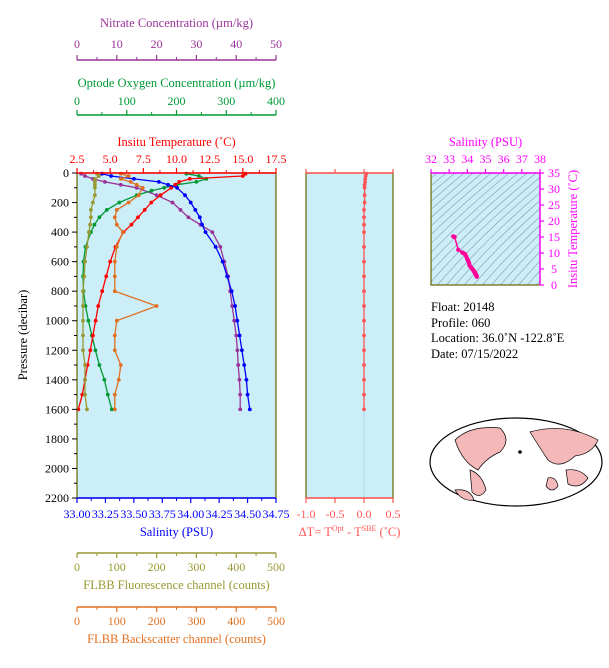 This screenshot has height=668, width=609. Describe the element at coordinates (338, 528) in the screenshot. I see `deltat-title-sup-opt: Opt` at that location.